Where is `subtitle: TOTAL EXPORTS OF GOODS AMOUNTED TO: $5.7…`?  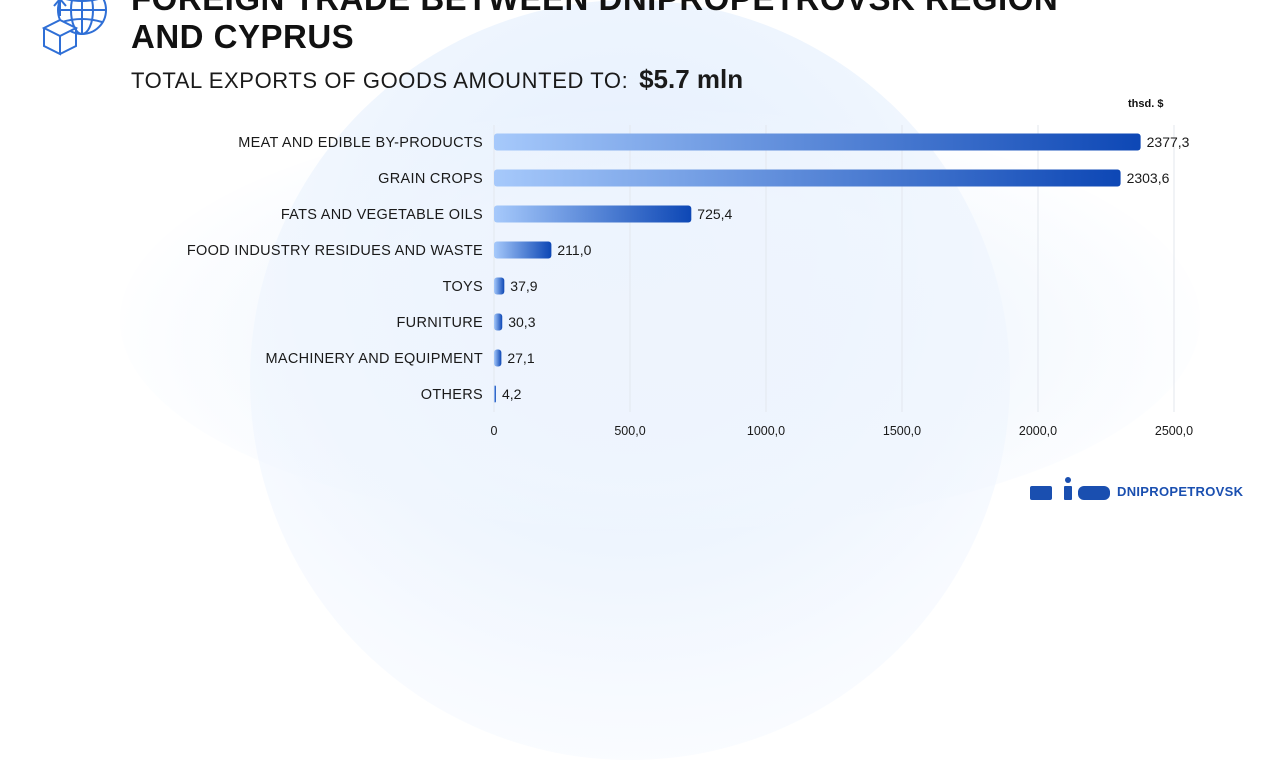
subtitle: TOTAL EXPORTS OF GOODS AMOUNTED TO: $5.7… is located at coordinates (437, 79).